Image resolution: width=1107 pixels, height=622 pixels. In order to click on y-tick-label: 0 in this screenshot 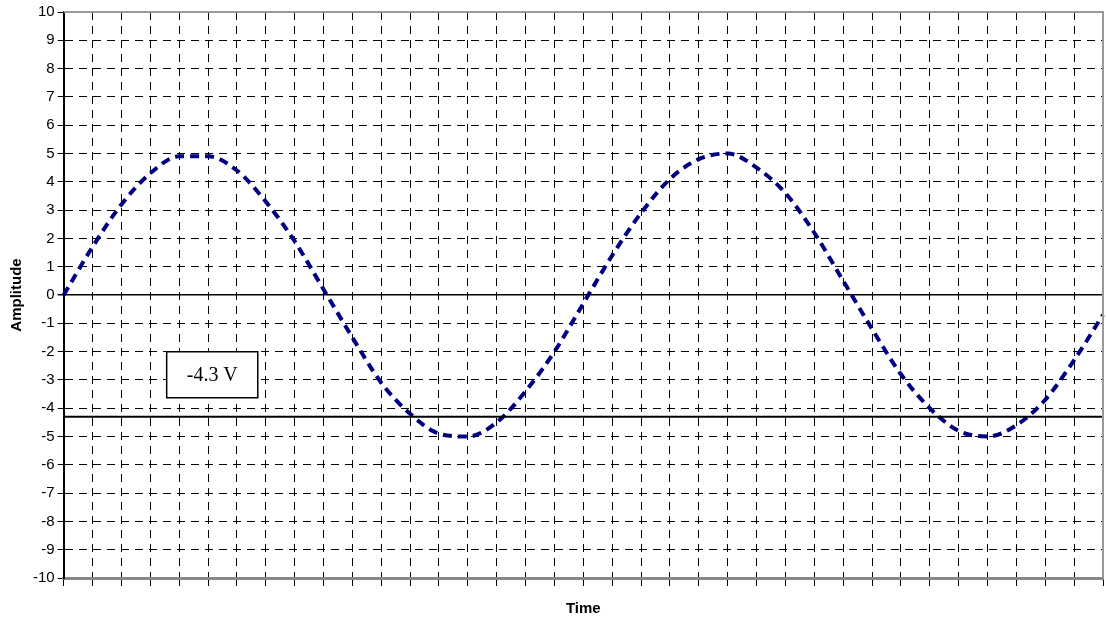, I will do `click(50, 294)`.